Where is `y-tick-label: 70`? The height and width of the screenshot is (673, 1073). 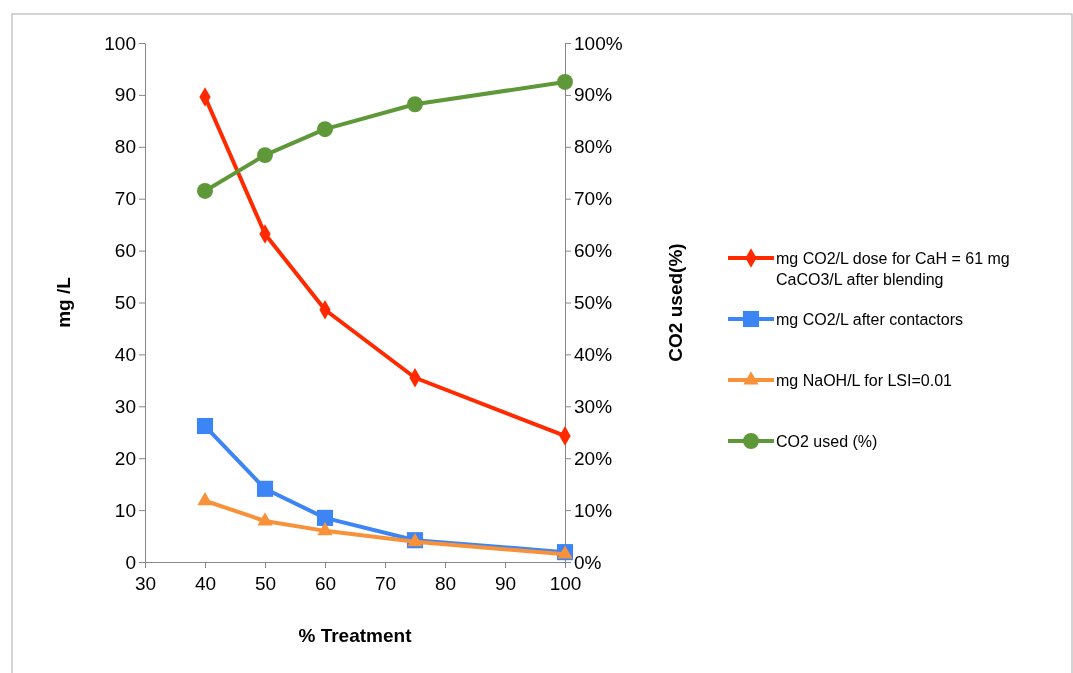 y-tick-label: 70 is located at coordinates (125, 199).